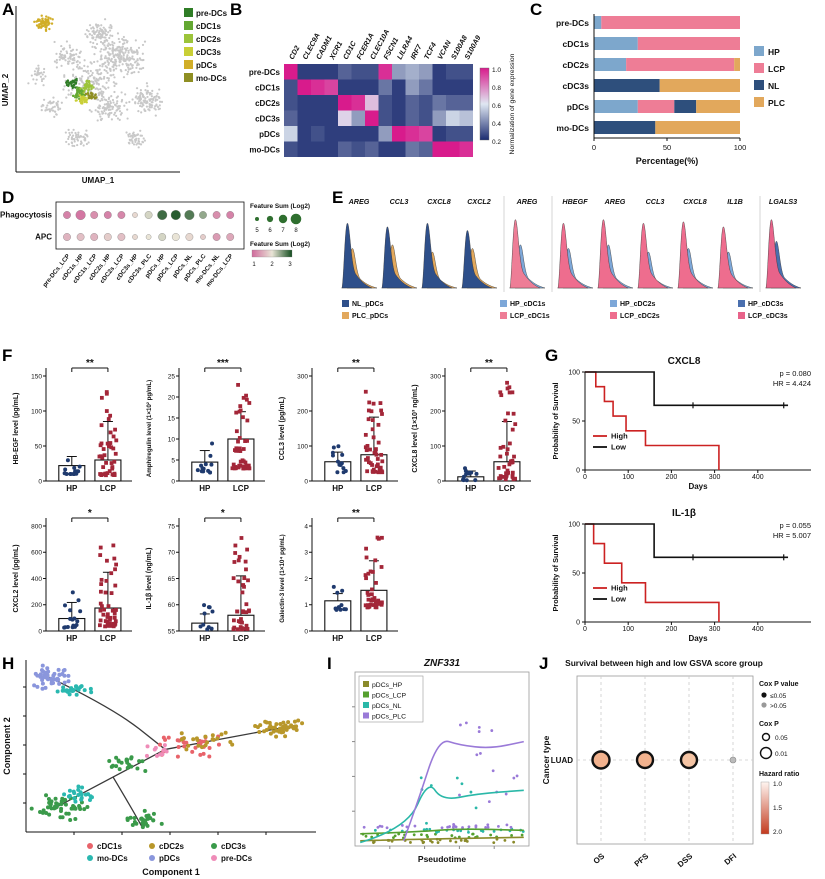  I want to click on svg-text: IL1B, so click(735, 201).